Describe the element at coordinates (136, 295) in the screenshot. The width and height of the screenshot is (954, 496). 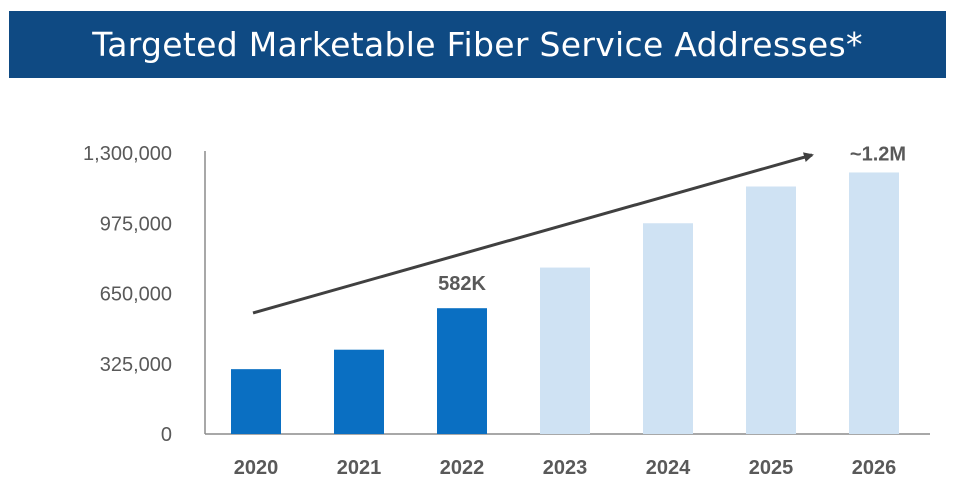
I see `y-tick-label: 650,000` at that location.